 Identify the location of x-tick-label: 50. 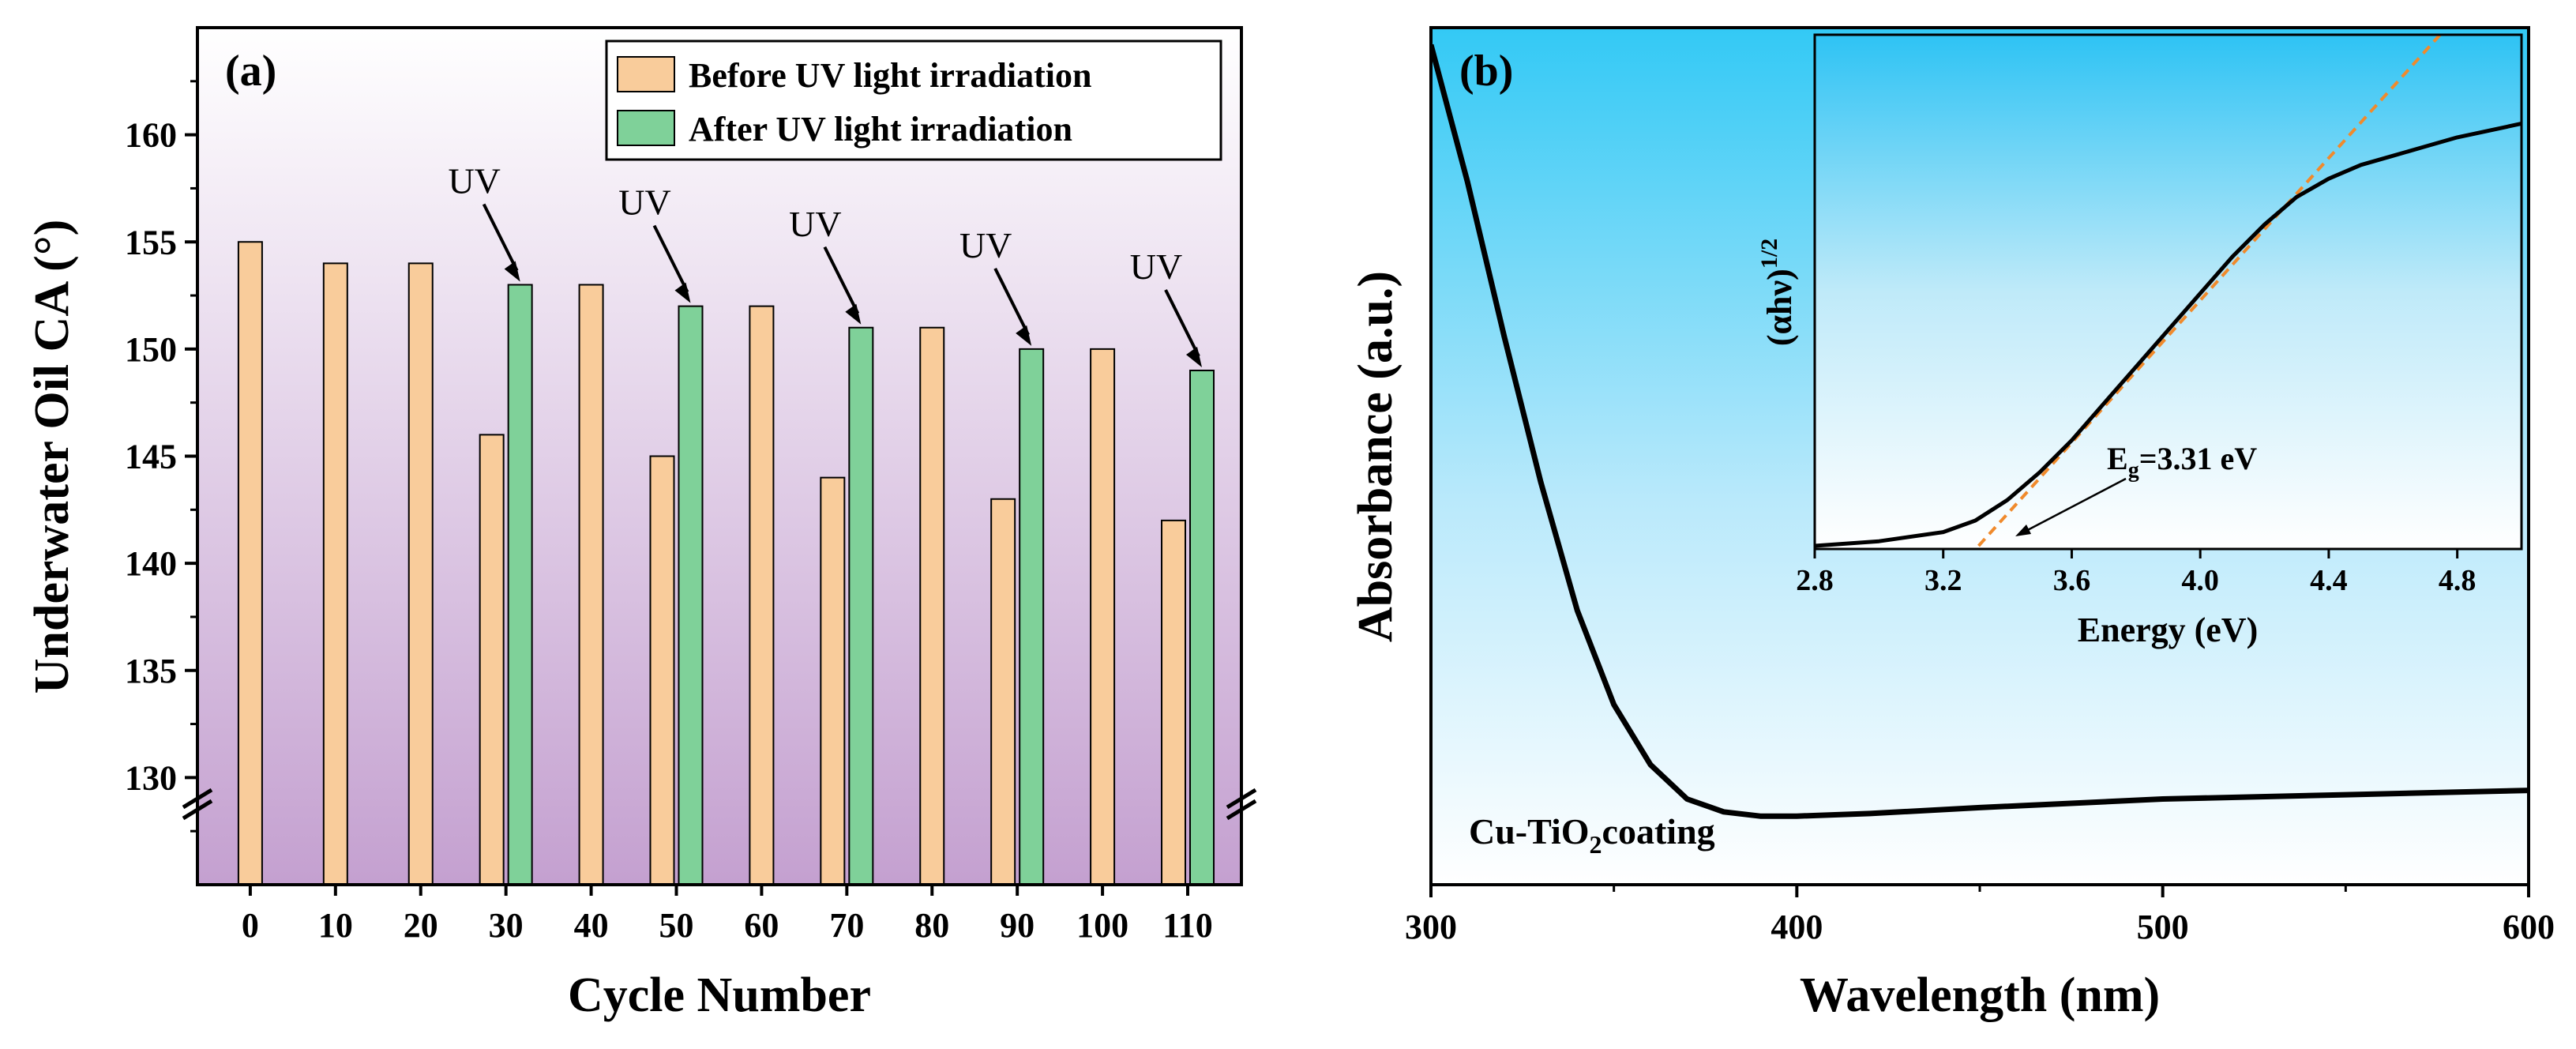
(676, 926).